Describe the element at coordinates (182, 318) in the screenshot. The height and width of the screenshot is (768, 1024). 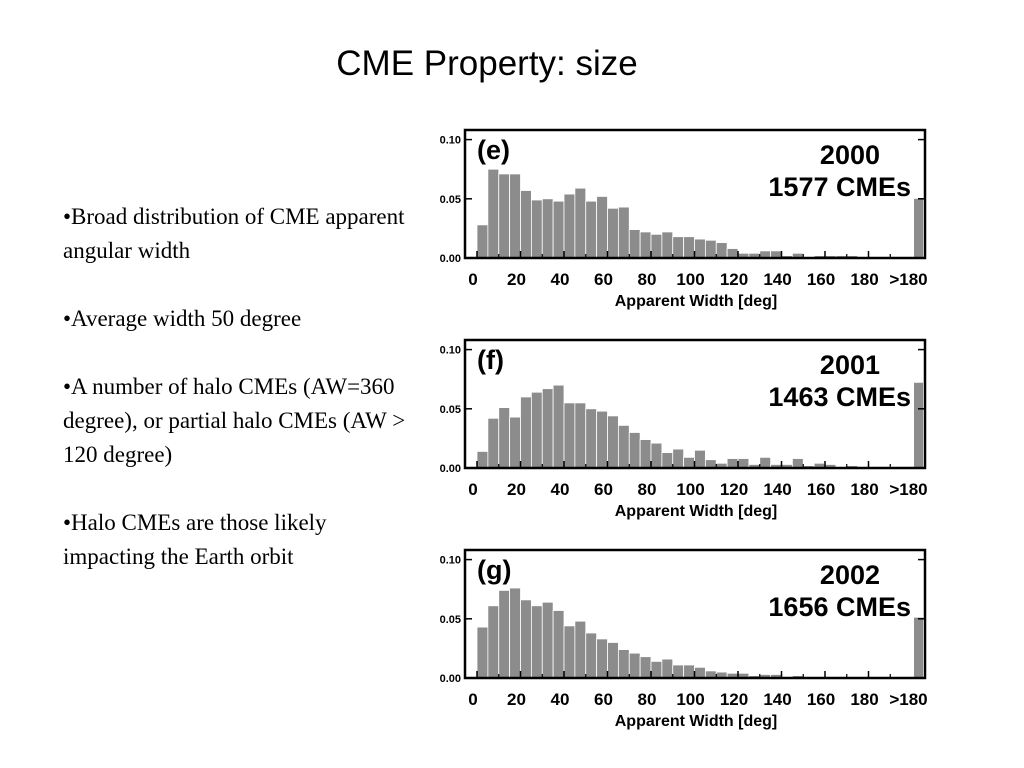
I see `bullet-average-width: •Average width 50 degree` at that location.